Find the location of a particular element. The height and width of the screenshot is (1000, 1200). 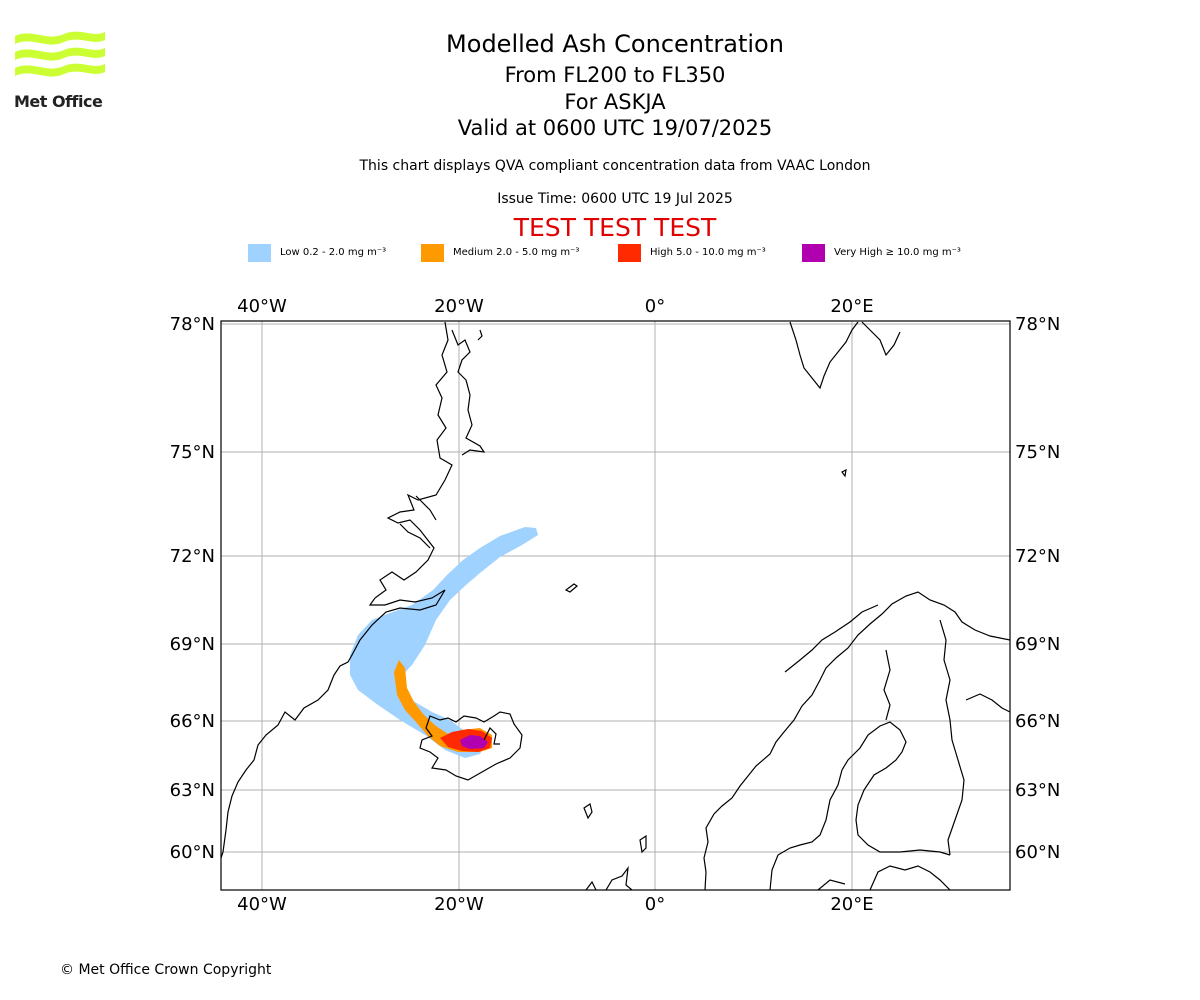

lat-label-right-78n: 78°N is located at coordinates (1037, 324).